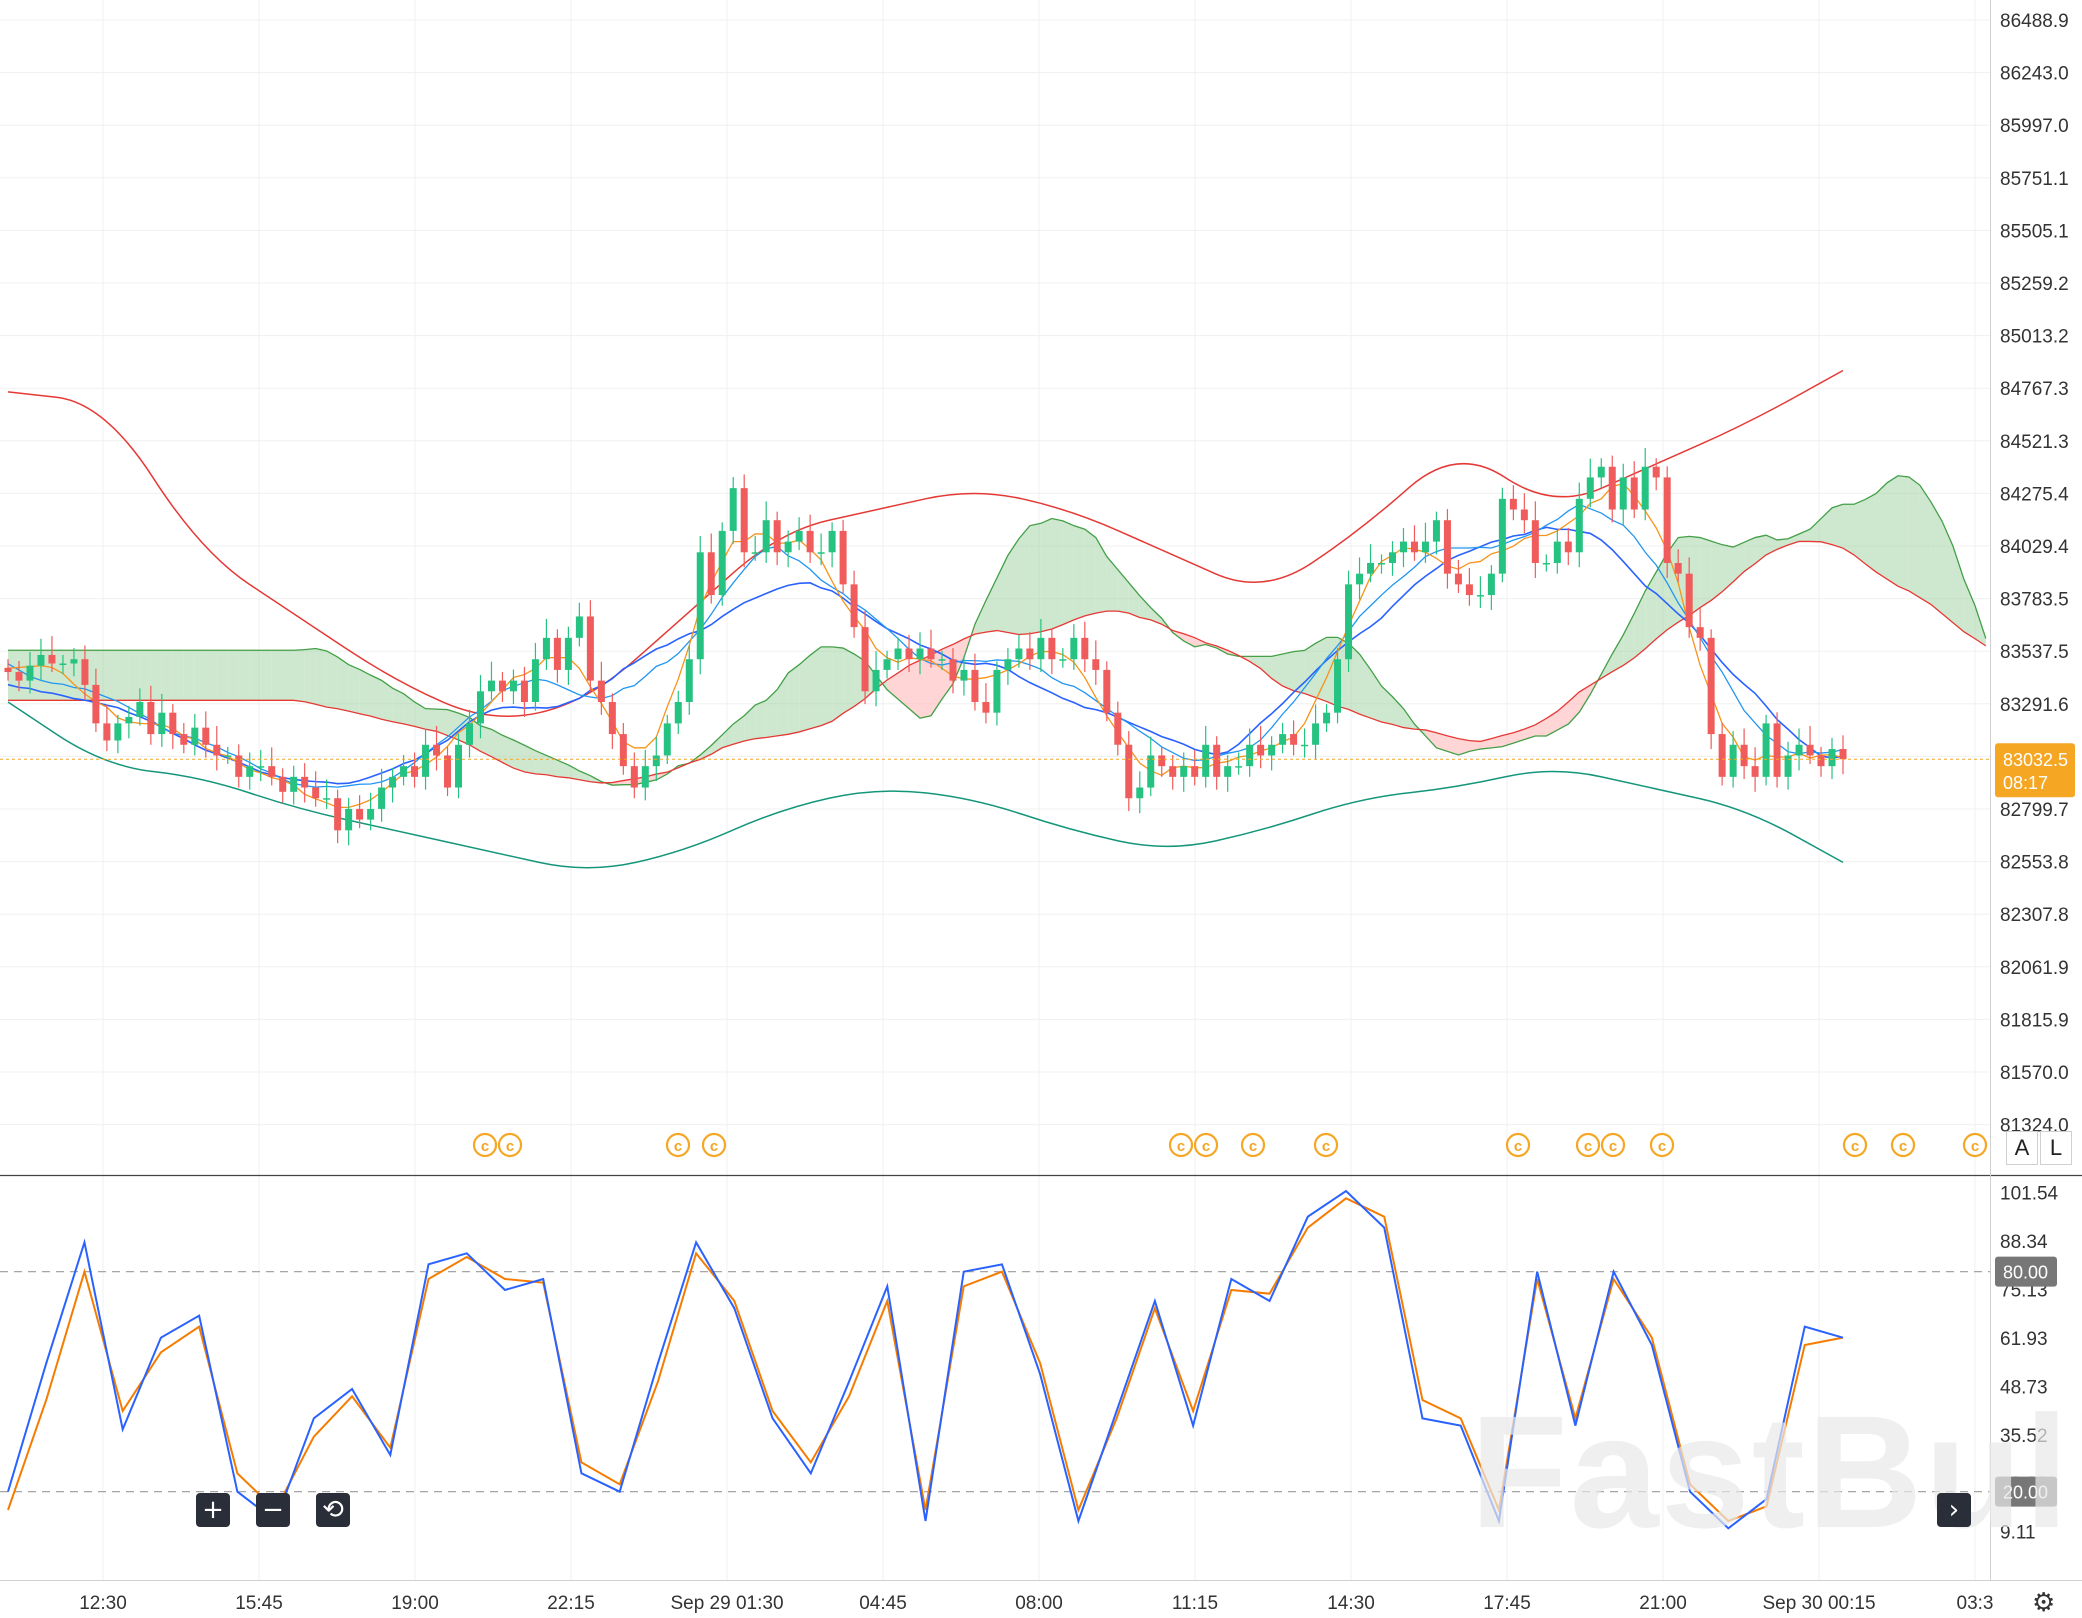  I want to click on time-tick-label: 03:3, so click(1975, 1603).